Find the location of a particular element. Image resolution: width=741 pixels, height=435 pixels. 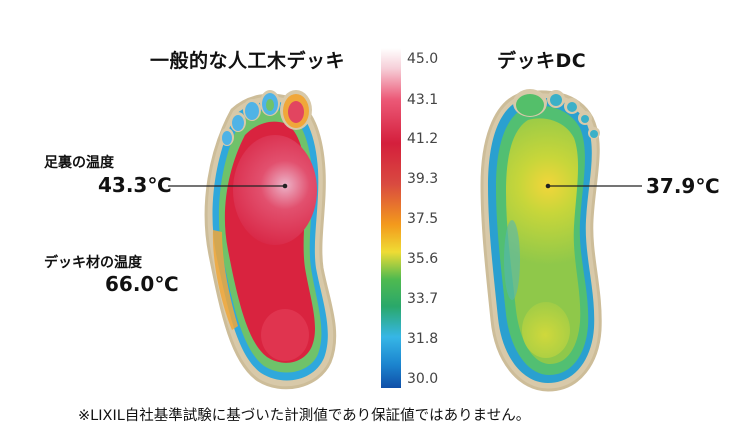

scale-tick: 33.7 is located at coordinates (423, 299).